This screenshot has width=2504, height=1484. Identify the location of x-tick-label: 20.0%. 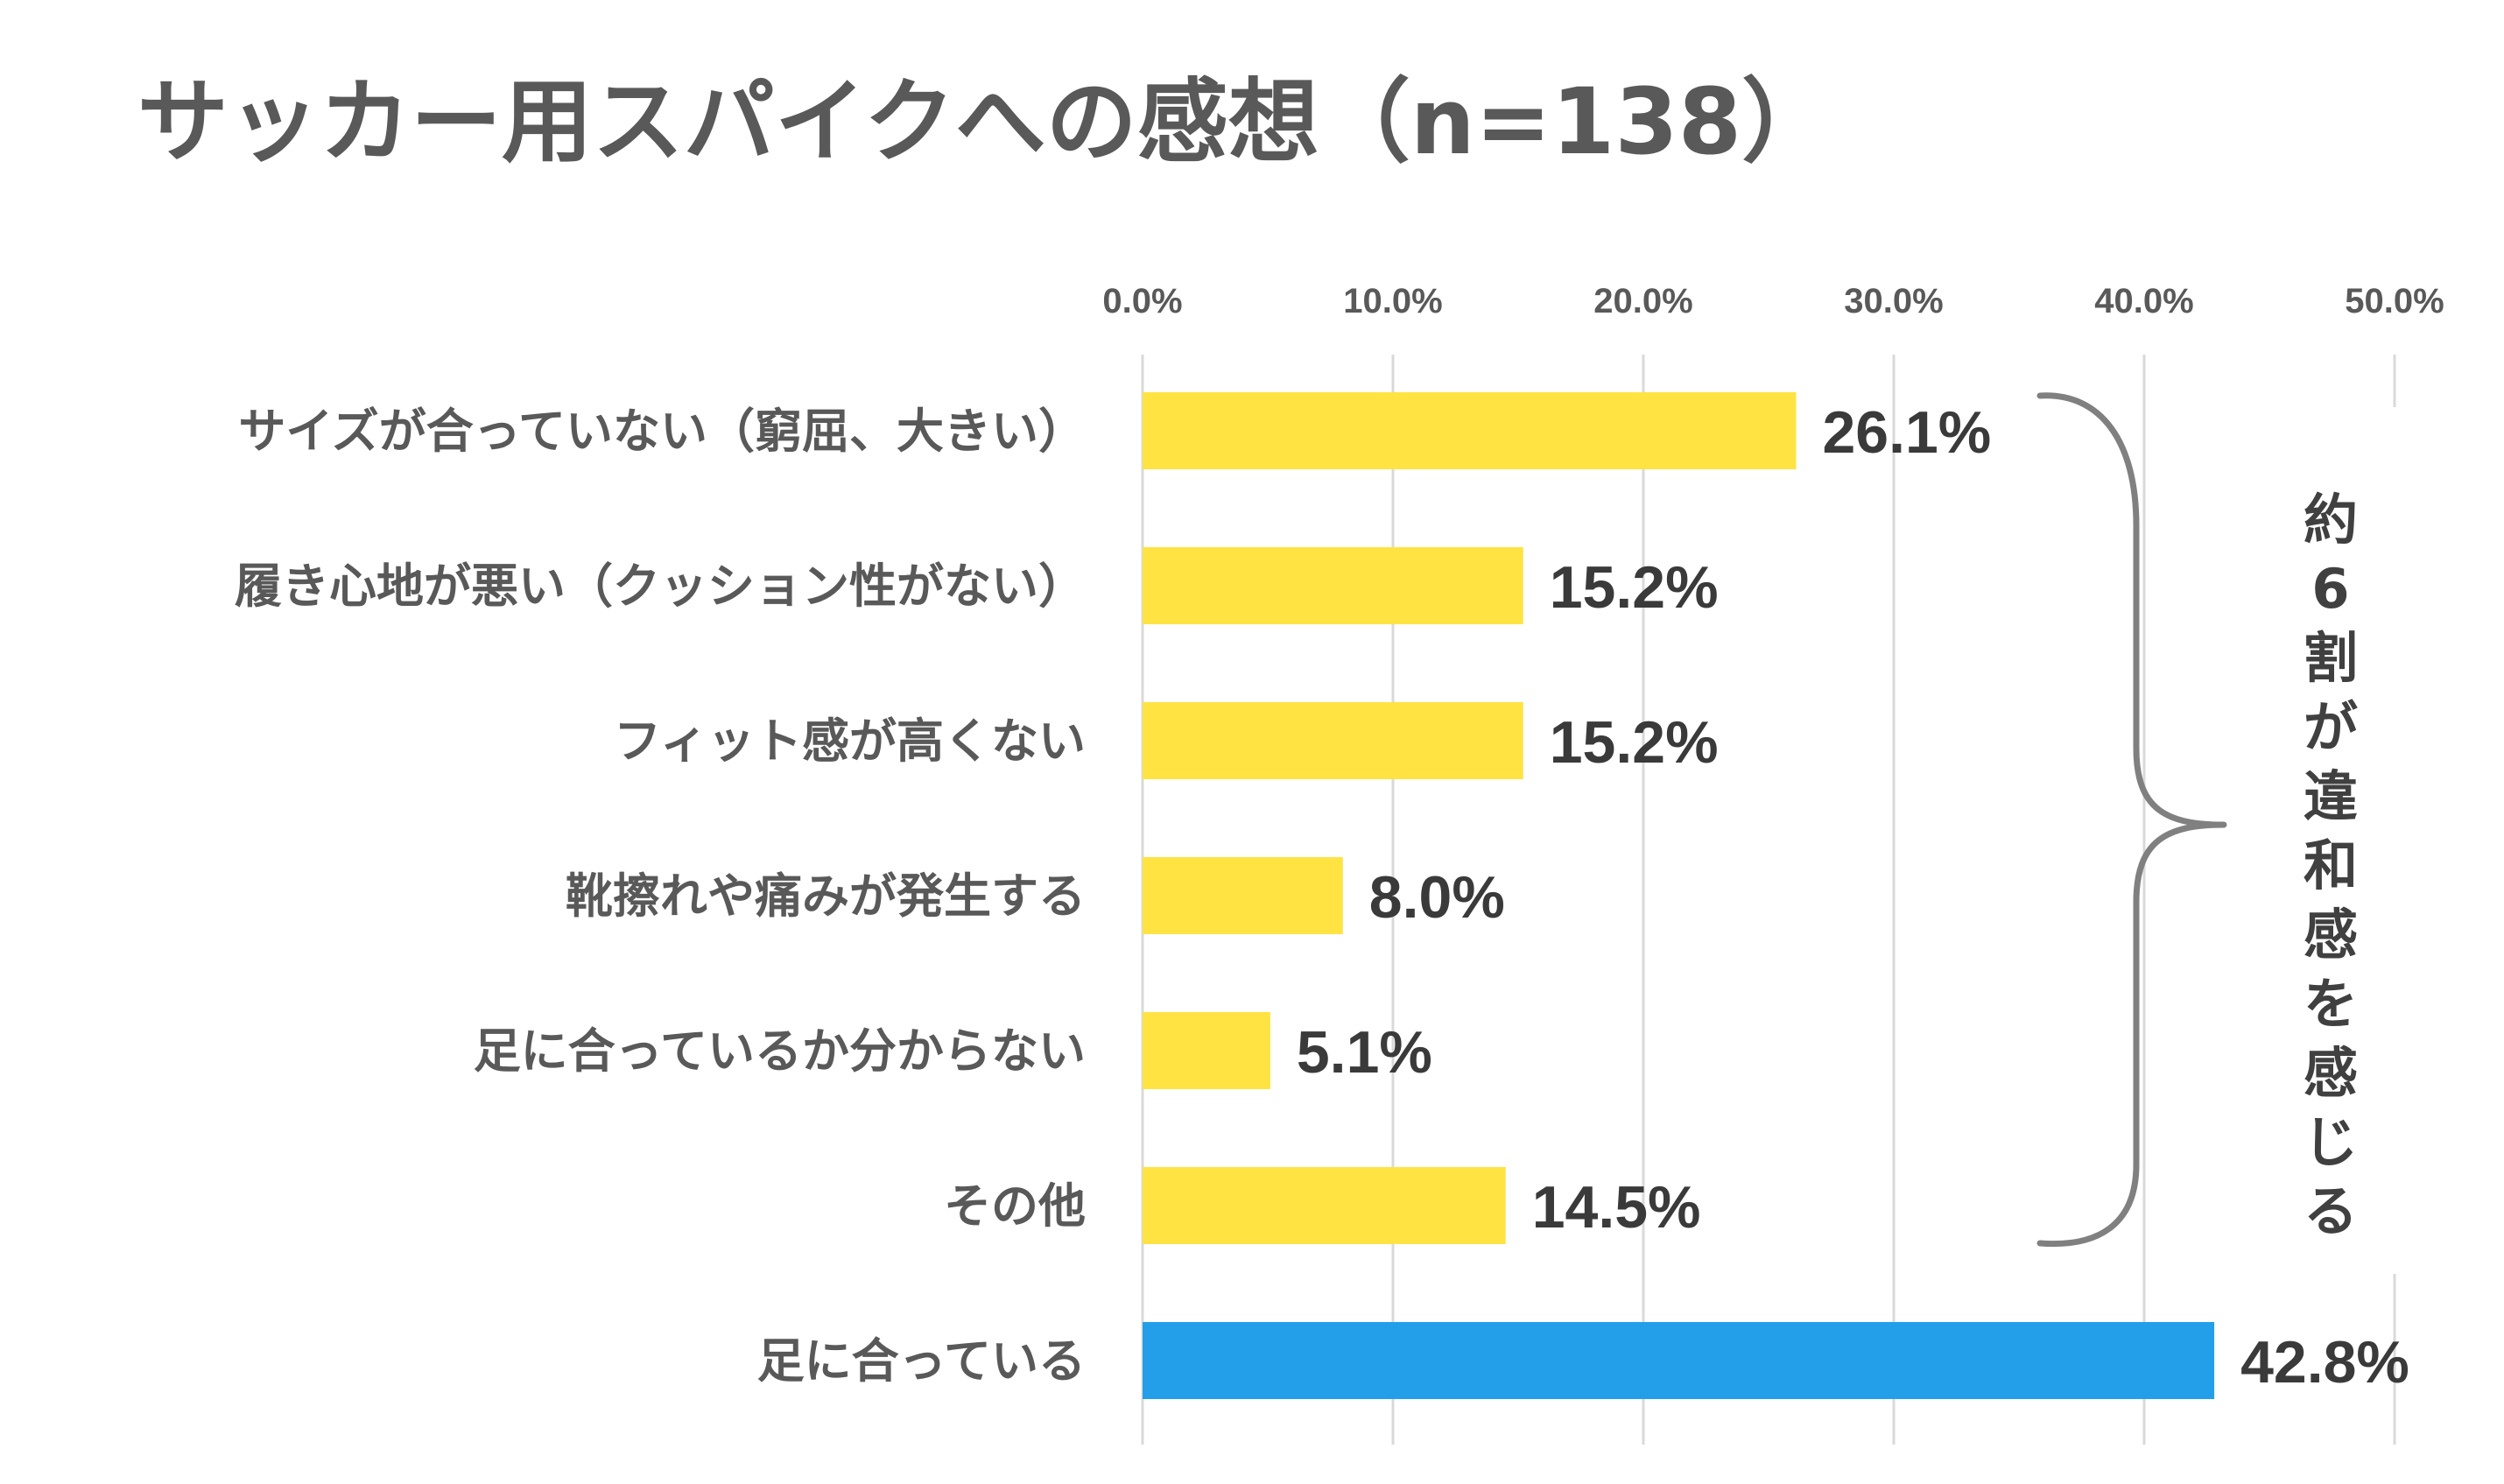
(1642, 301).